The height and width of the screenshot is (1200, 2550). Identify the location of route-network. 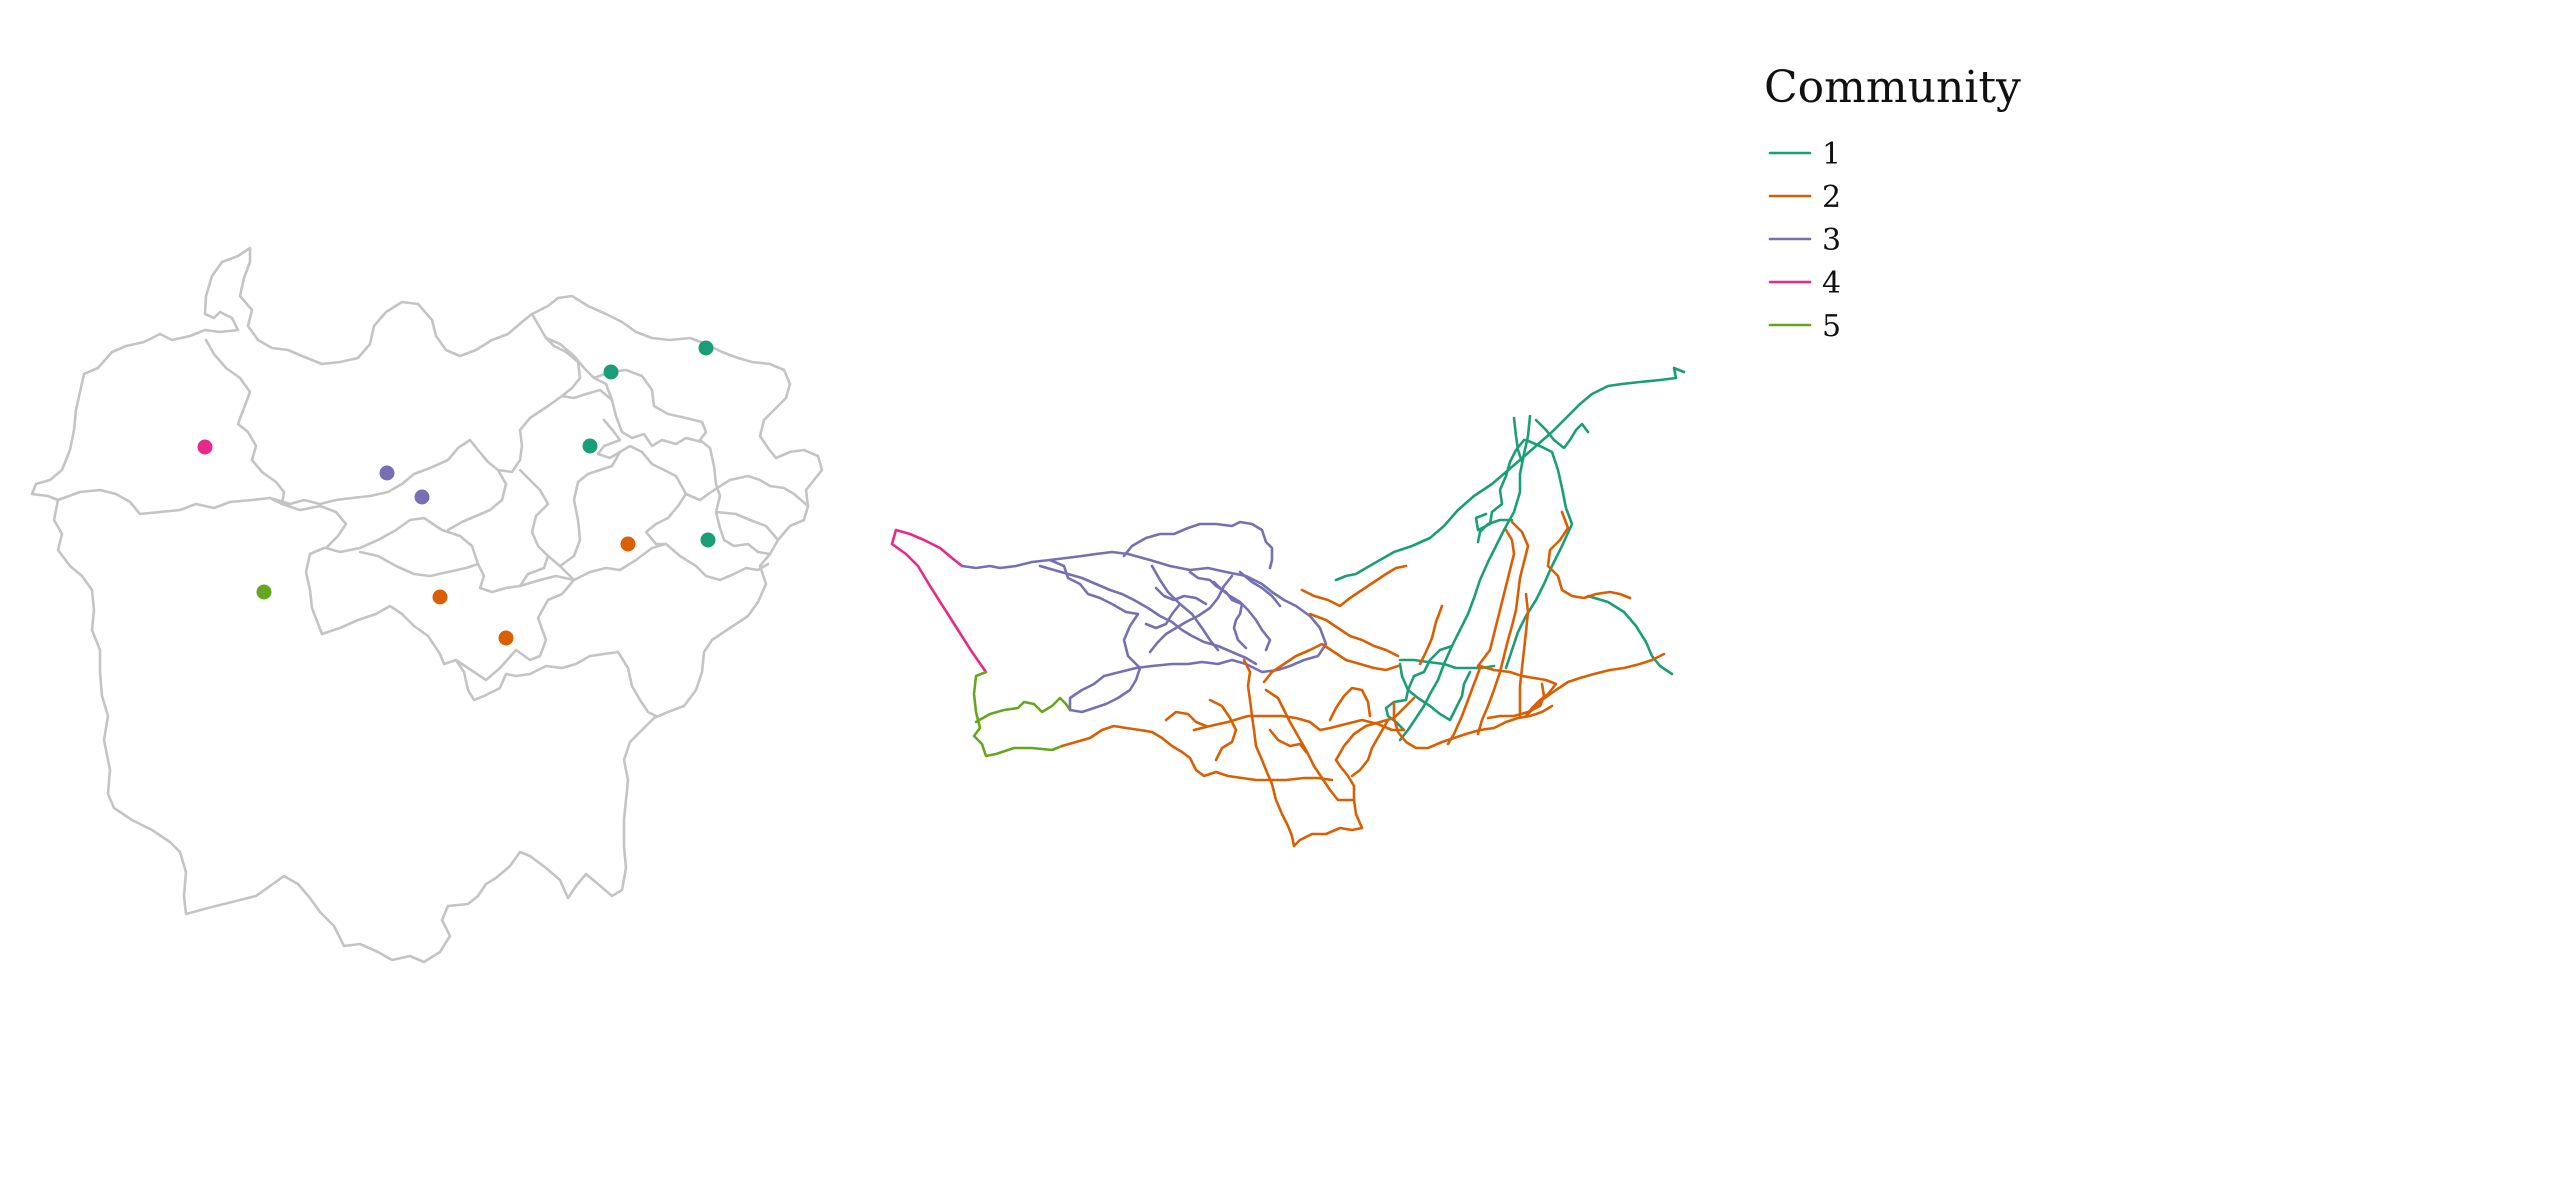
(1288, 607).